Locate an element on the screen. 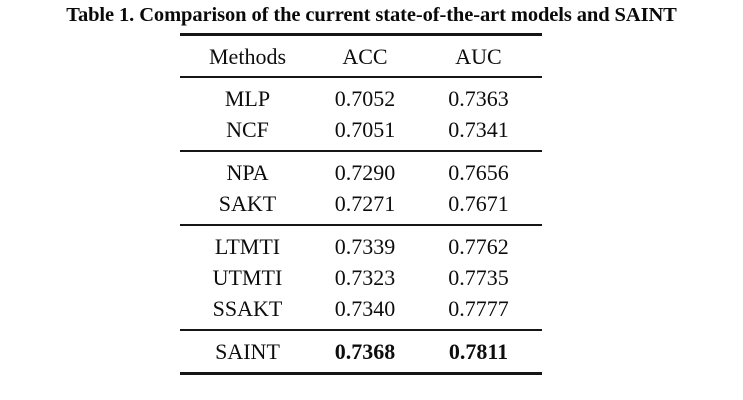 The image size is (743, 400). table-row-ssakt: SSAKT 0.7340 0.7777 is located at coordinates (361, 311).